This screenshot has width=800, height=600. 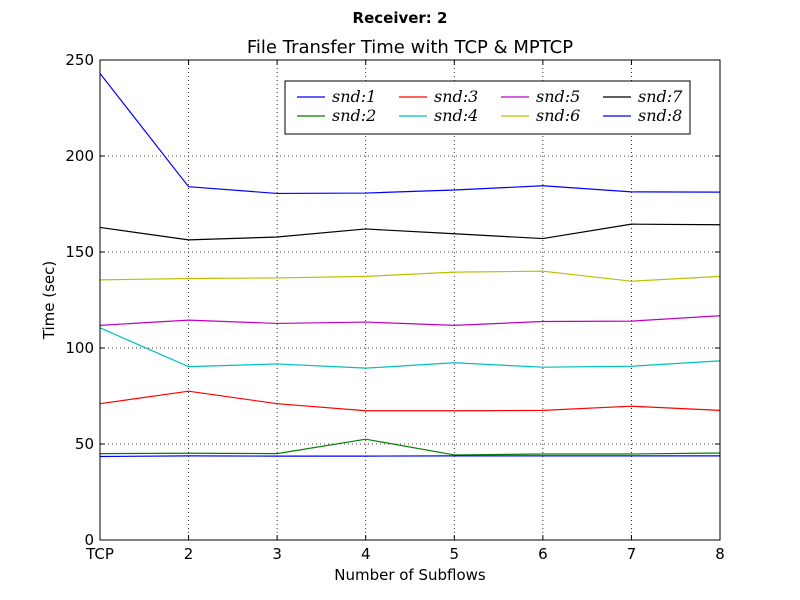 I want to click on legend-box, so click(x=487, y=107).